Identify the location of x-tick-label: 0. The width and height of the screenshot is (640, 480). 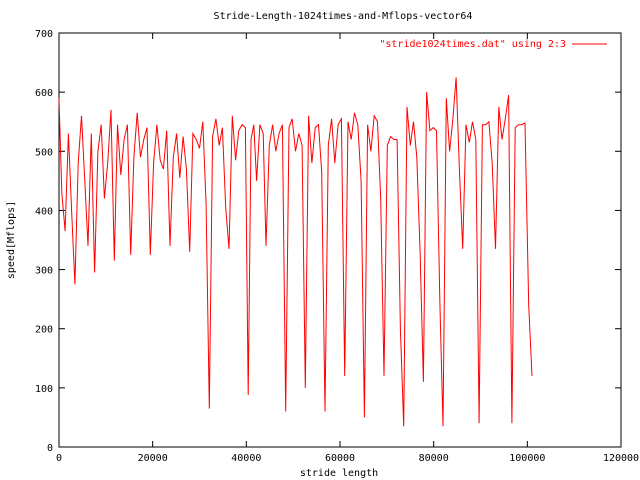
(59, 458).